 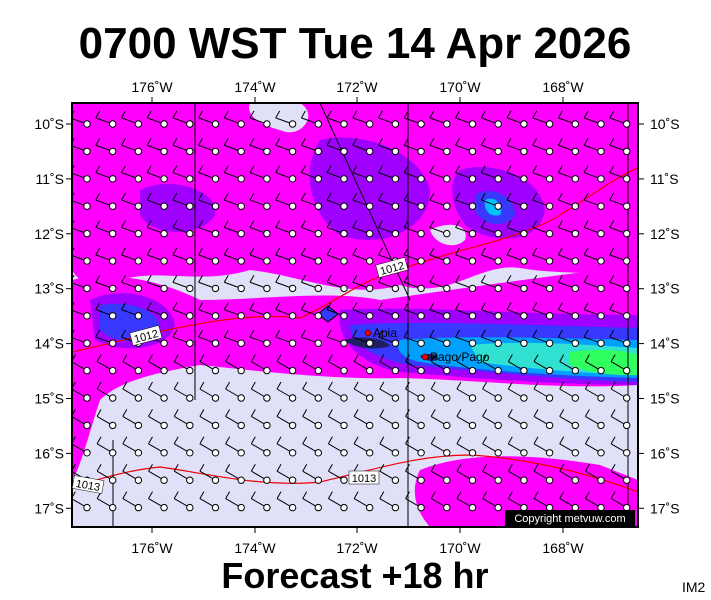 I want to click on isobar-label-box, so click(x=392, y=267).